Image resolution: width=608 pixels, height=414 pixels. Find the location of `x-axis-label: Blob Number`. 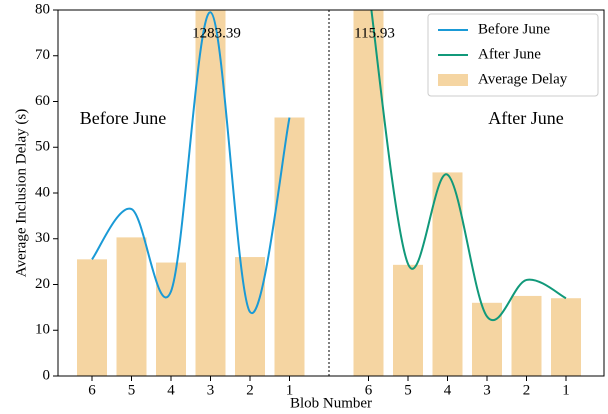

x-axis-label: Blob Number is located at coordinates (331, 403).